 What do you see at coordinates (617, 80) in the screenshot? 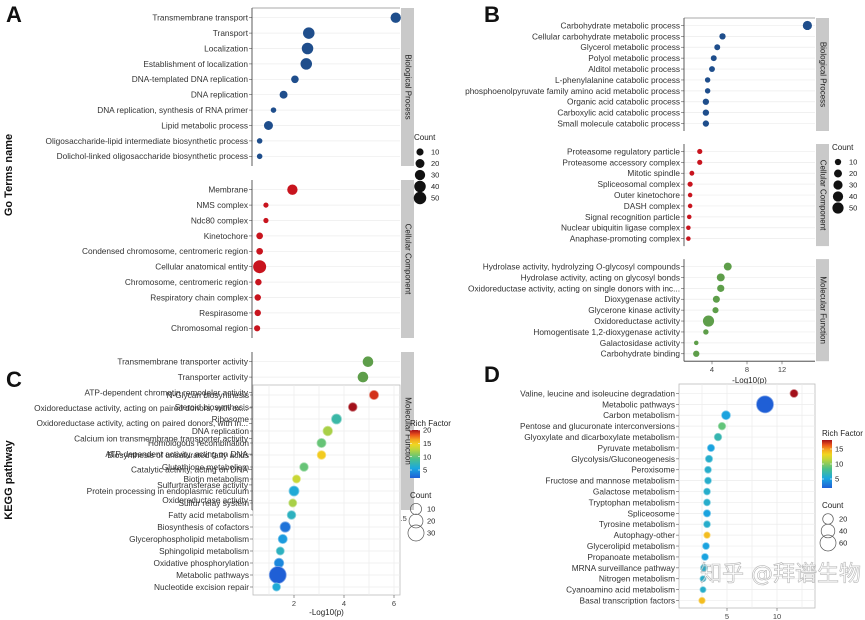
I see `term-label: L-phenylalanine catabolic process` at bounding box center [617, 80].